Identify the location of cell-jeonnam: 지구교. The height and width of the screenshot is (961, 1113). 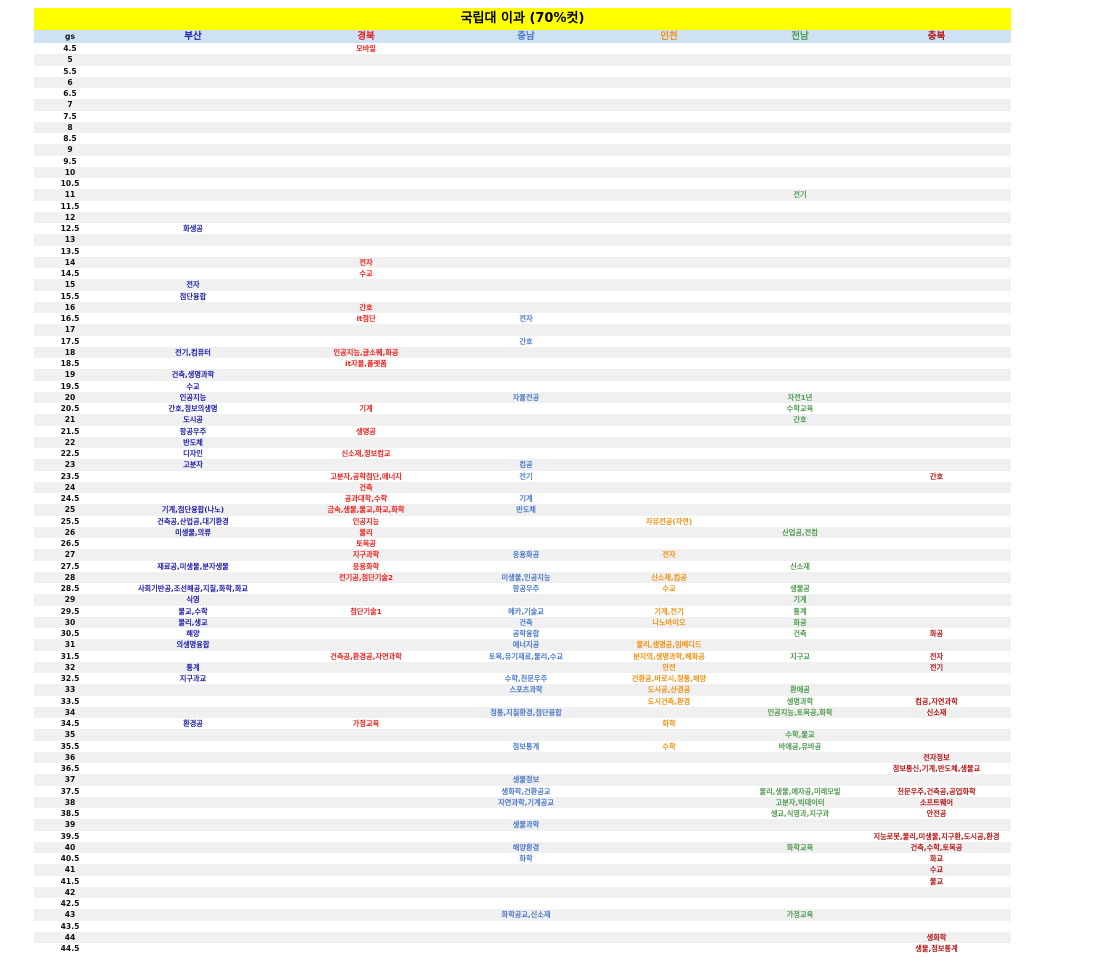
(800, 656).